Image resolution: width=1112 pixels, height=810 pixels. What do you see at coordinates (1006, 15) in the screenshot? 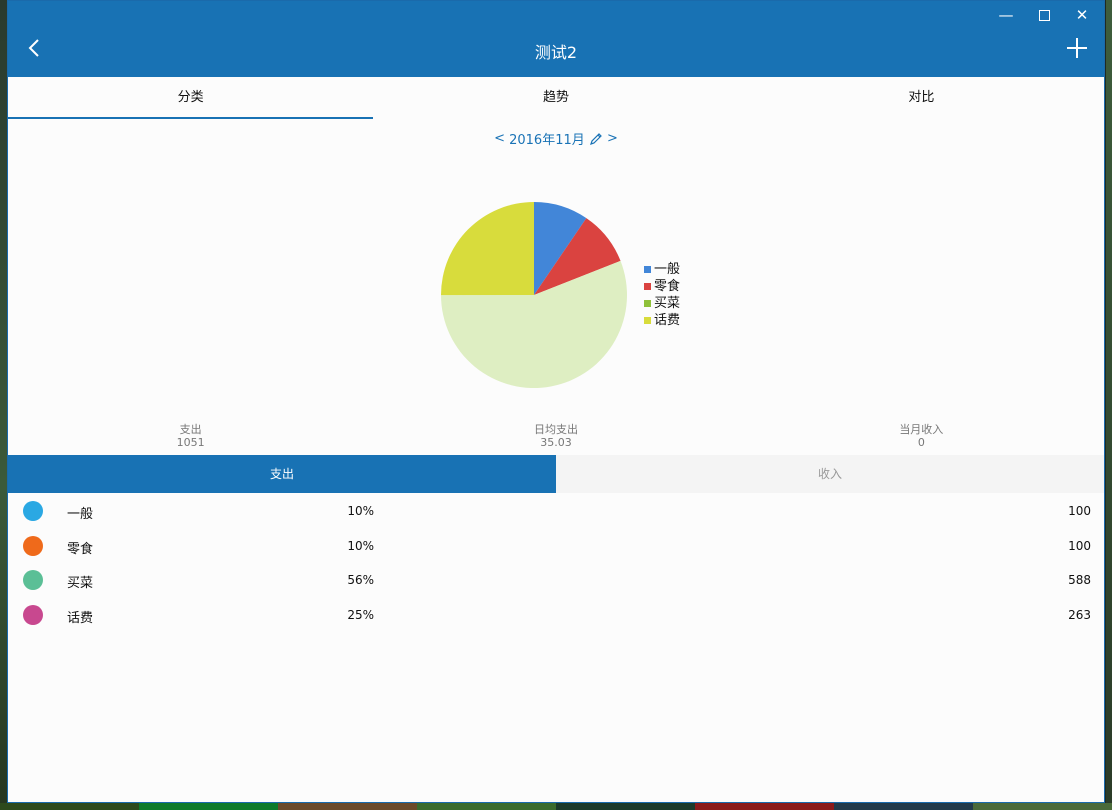
I see `minimize-button: —` at bounding box center [1006, 15].